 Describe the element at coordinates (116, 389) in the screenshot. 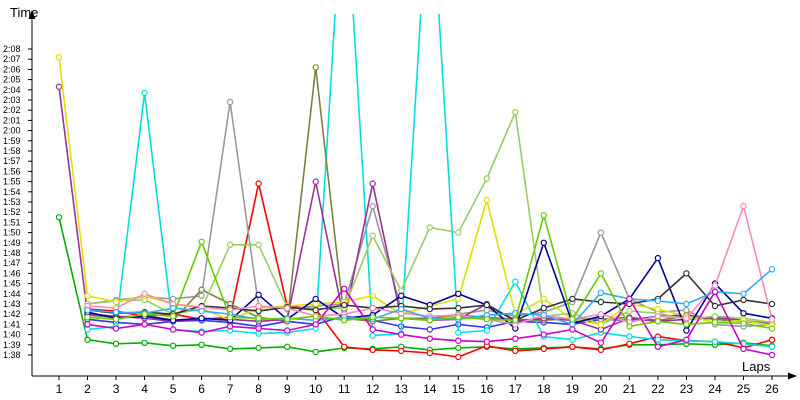

I see `x-tick-label: 3` at that location.